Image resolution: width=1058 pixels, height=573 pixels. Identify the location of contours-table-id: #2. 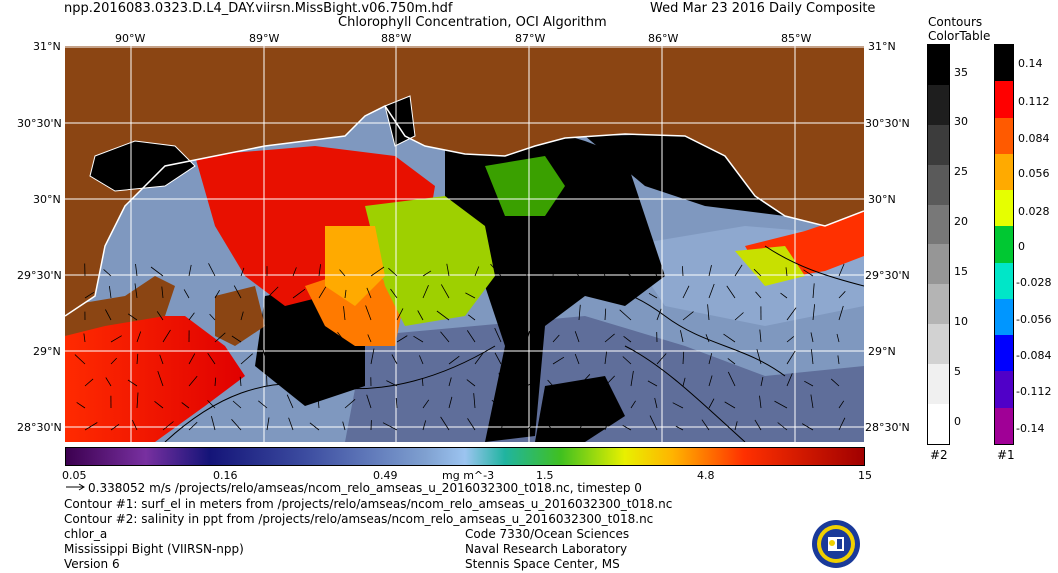
(939, 455).